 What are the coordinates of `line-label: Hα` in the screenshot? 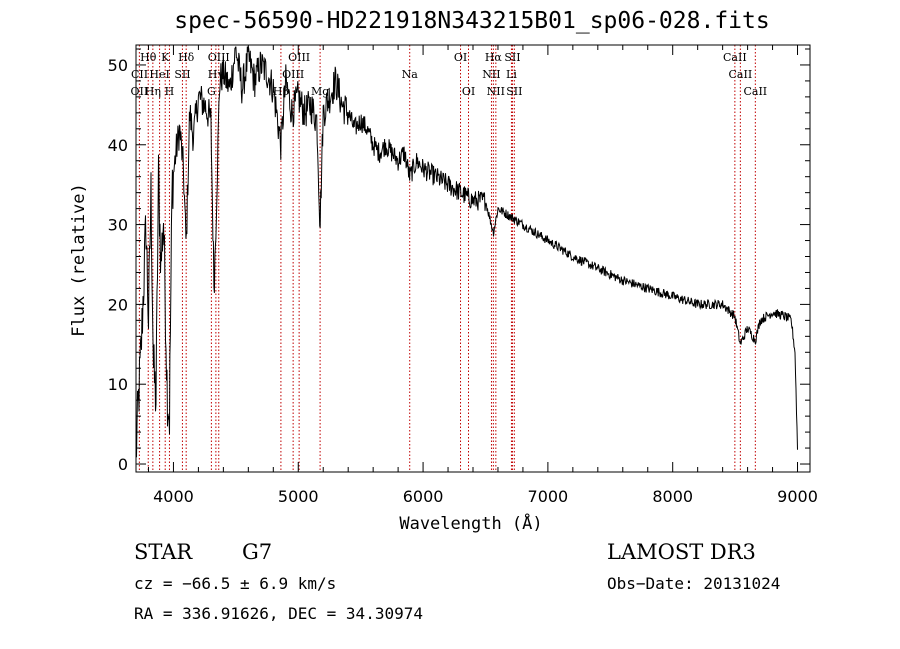 It's located at (494, 57).